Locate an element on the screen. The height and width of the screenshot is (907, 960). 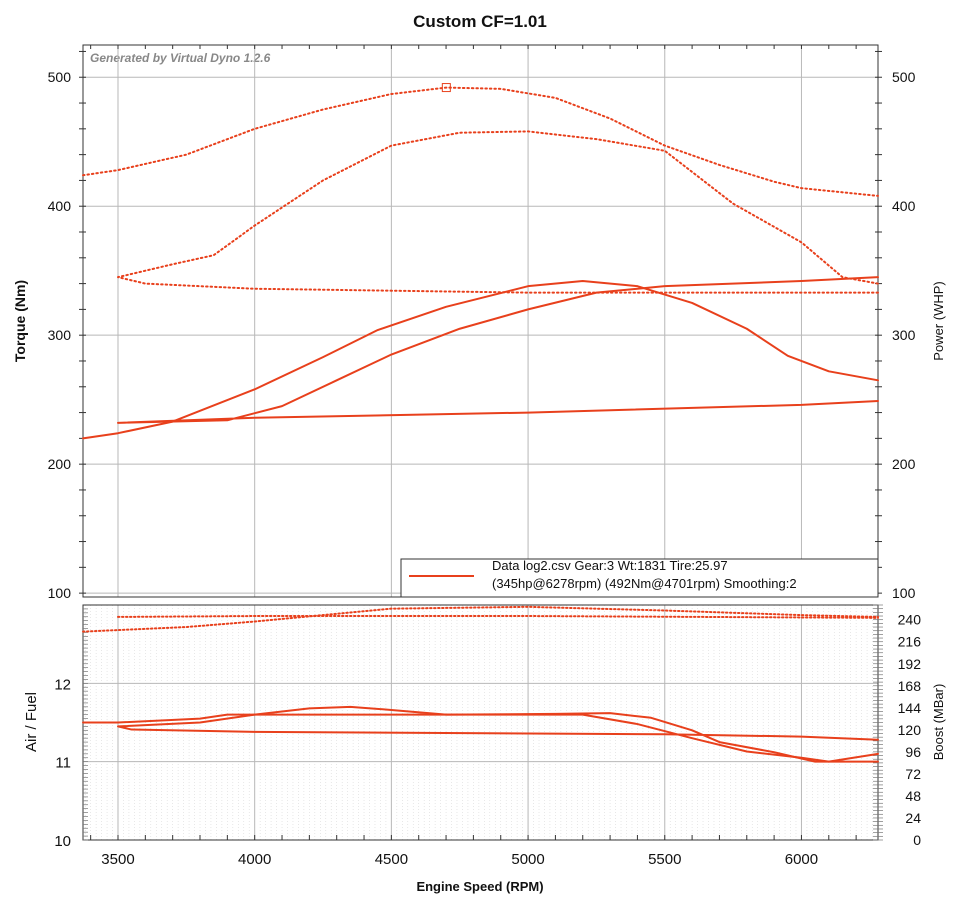
legend-box is located at coordinates (639, 578).